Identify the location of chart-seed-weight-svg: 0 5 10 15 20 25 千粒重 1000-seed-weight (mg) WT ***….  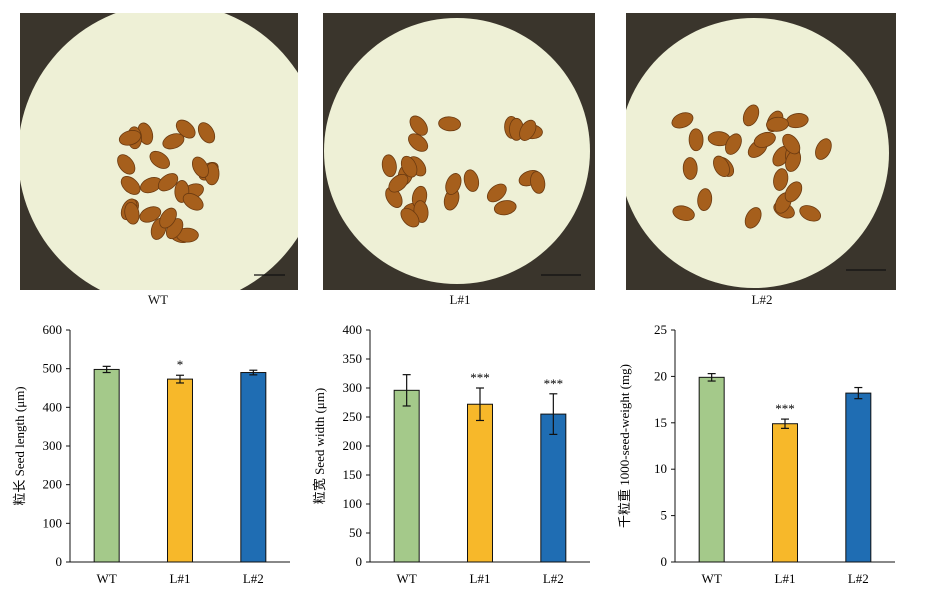
(756, 454).